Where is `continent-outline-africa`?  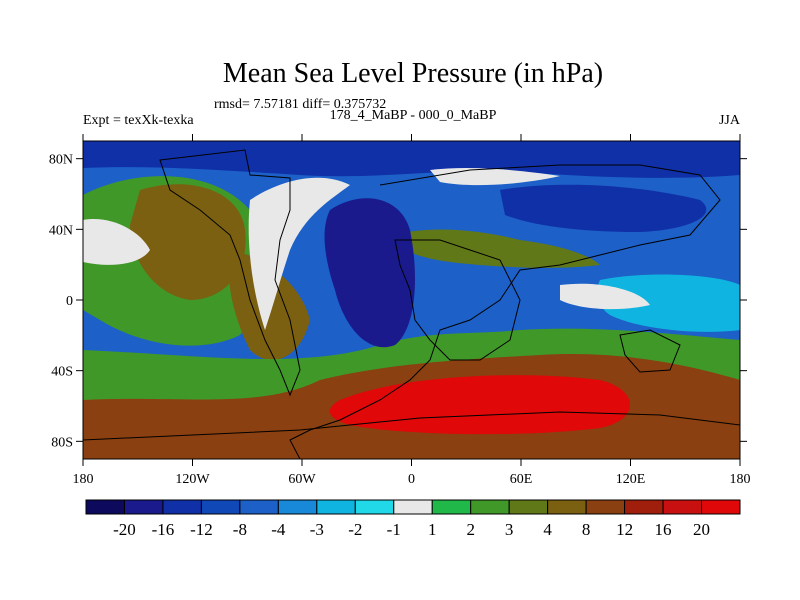
continent-outline-africa is located at coordinates (457, 300).